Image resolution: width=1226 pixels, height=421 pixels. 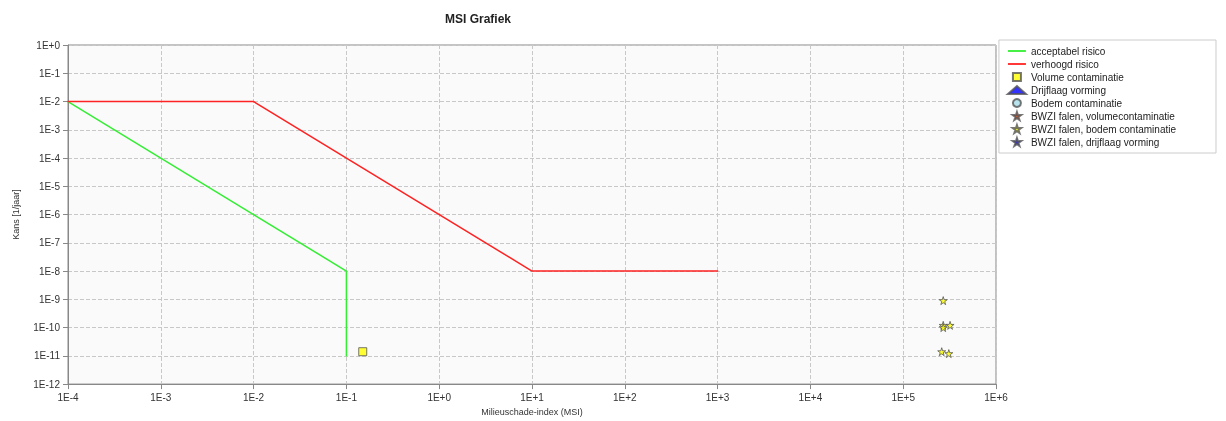 What do you see at coordinates (47, 356) in the screenshot?
I see `y-tick-label: 1E-11` at bounding box center [47, 356].